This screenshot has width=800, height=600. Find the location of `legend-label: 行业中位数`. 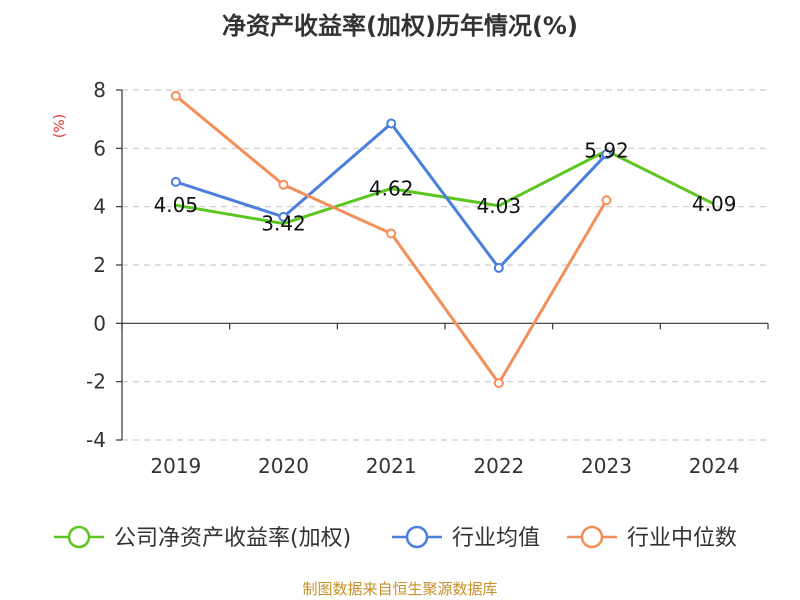

legend-label: 行业中位数 is located at coordinates (682, 538).